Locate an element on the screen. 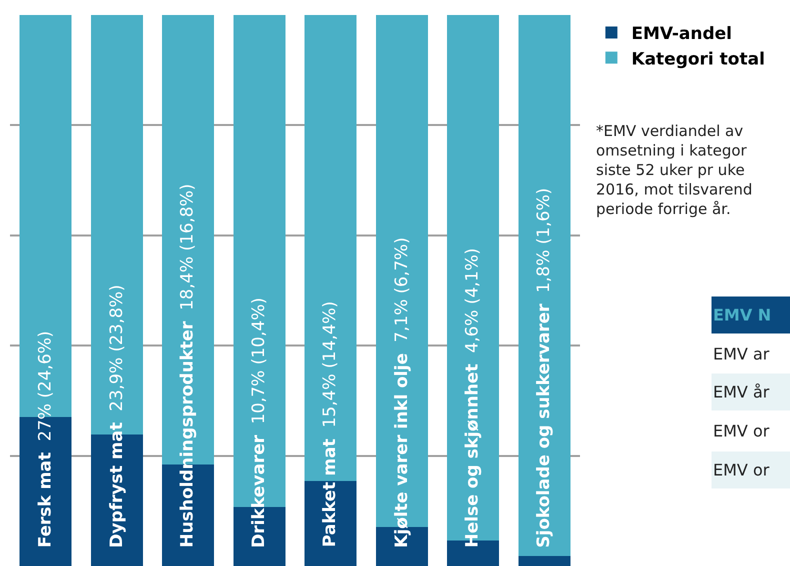 The width and height of the screenshot is (790, 566). x-tick-label: Kjølte varer inkl olje is located at coordinates (402, 450).